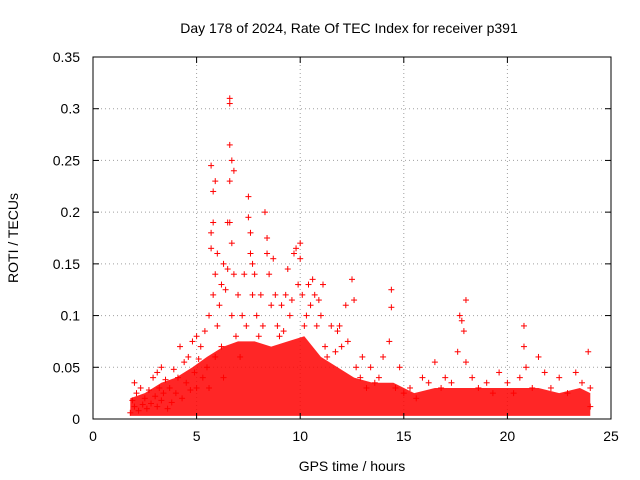  I want to click on y-axis-label: ROTI / TECUs, so click(13, 238).